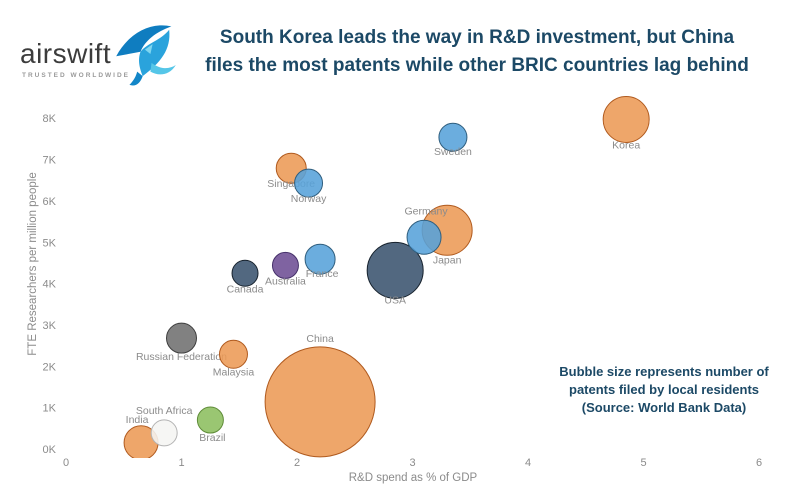 The width and height of the screenshot is (800, 500). What do you see at coordinates (33, 263) in the screenshot?
I see `y-axis-title: FTE Researchers per million people` at bounding box center [33, 263].